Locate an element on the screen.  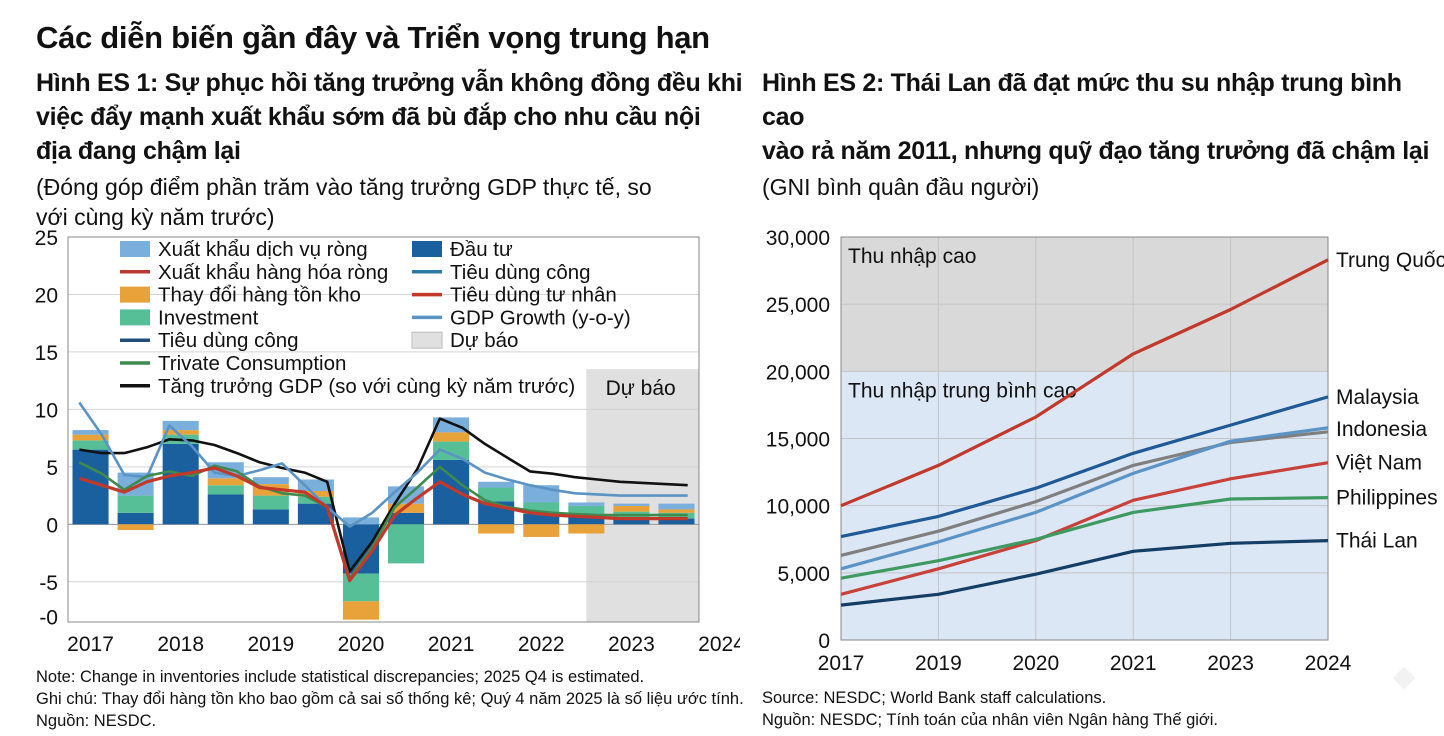
x-tick-label: 2024 is located at coordinates (719, 644).